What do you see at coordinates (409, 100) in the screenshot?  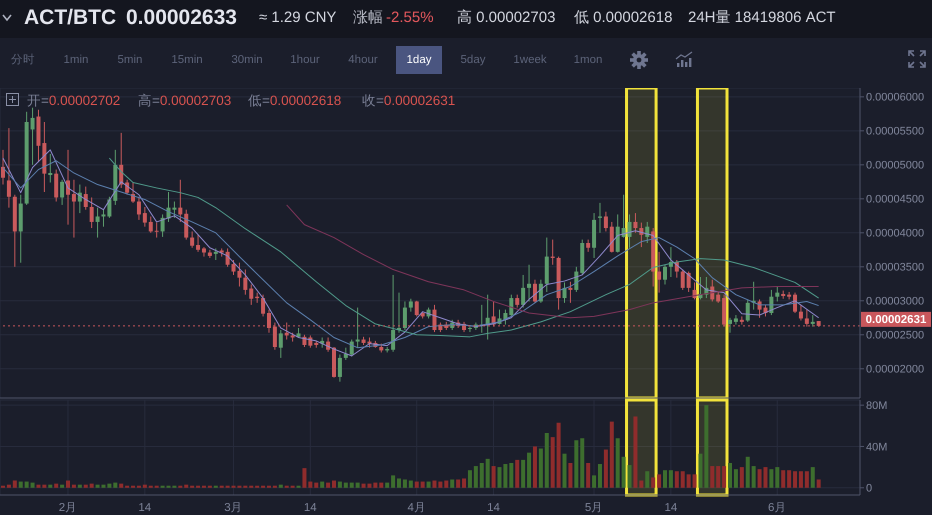 I see `annotation: 收=0.00002631` at bounding box center [409, 100].